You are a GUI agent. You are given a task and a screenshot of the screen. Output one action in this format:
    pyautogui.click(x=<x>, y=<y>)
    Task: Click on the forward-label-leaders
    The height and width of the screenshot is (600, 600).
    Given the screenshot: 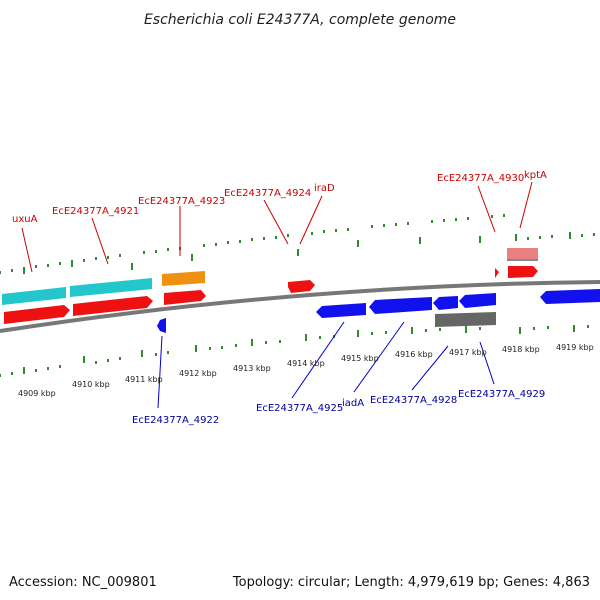 What is the action you would take?
    pyautogui.click(x=277, y=227)
    